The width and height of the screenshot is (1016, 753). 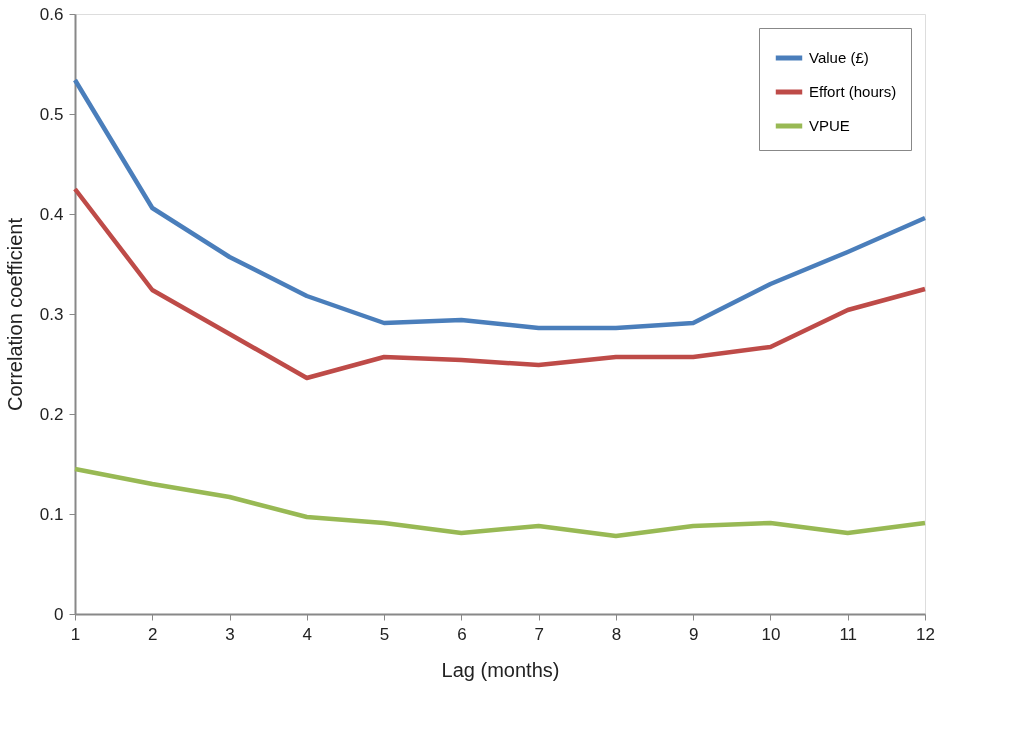 What do you see at coordinates (829, 125) in the screenshot?
I see `legend-label: VPUE` at bounding box center [829, 125].